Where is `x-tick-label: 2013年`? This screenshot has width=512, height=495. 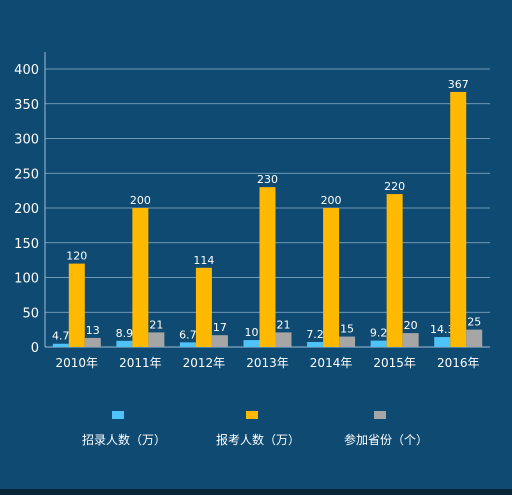 x-tick-label: 2013年 is located at coordinates (267, 363).